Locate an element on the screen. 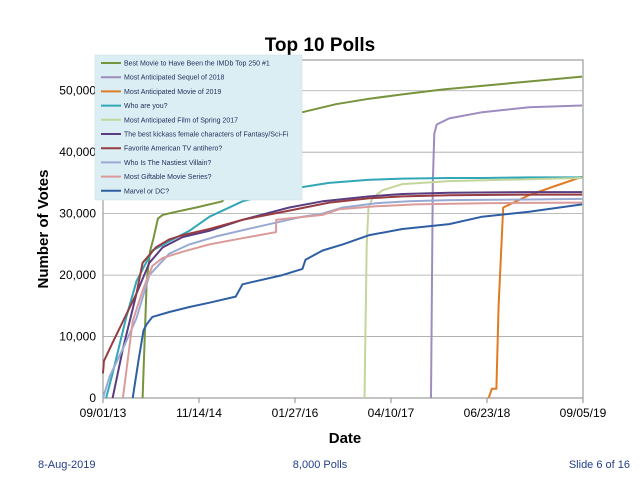  chart-title: Top 10 Polls is located at coordinates (320, 45).